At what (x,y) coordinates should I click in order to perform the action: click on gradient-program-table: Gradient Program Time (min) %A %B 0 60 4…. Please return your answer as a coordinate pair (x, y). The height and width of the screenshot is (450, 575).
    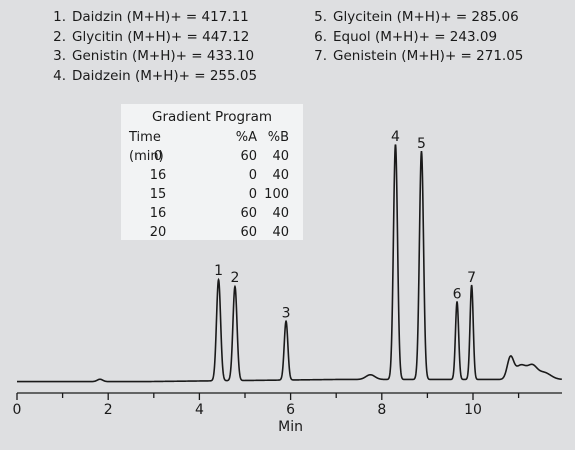
    Looking at the image, I should click on (212, 172).